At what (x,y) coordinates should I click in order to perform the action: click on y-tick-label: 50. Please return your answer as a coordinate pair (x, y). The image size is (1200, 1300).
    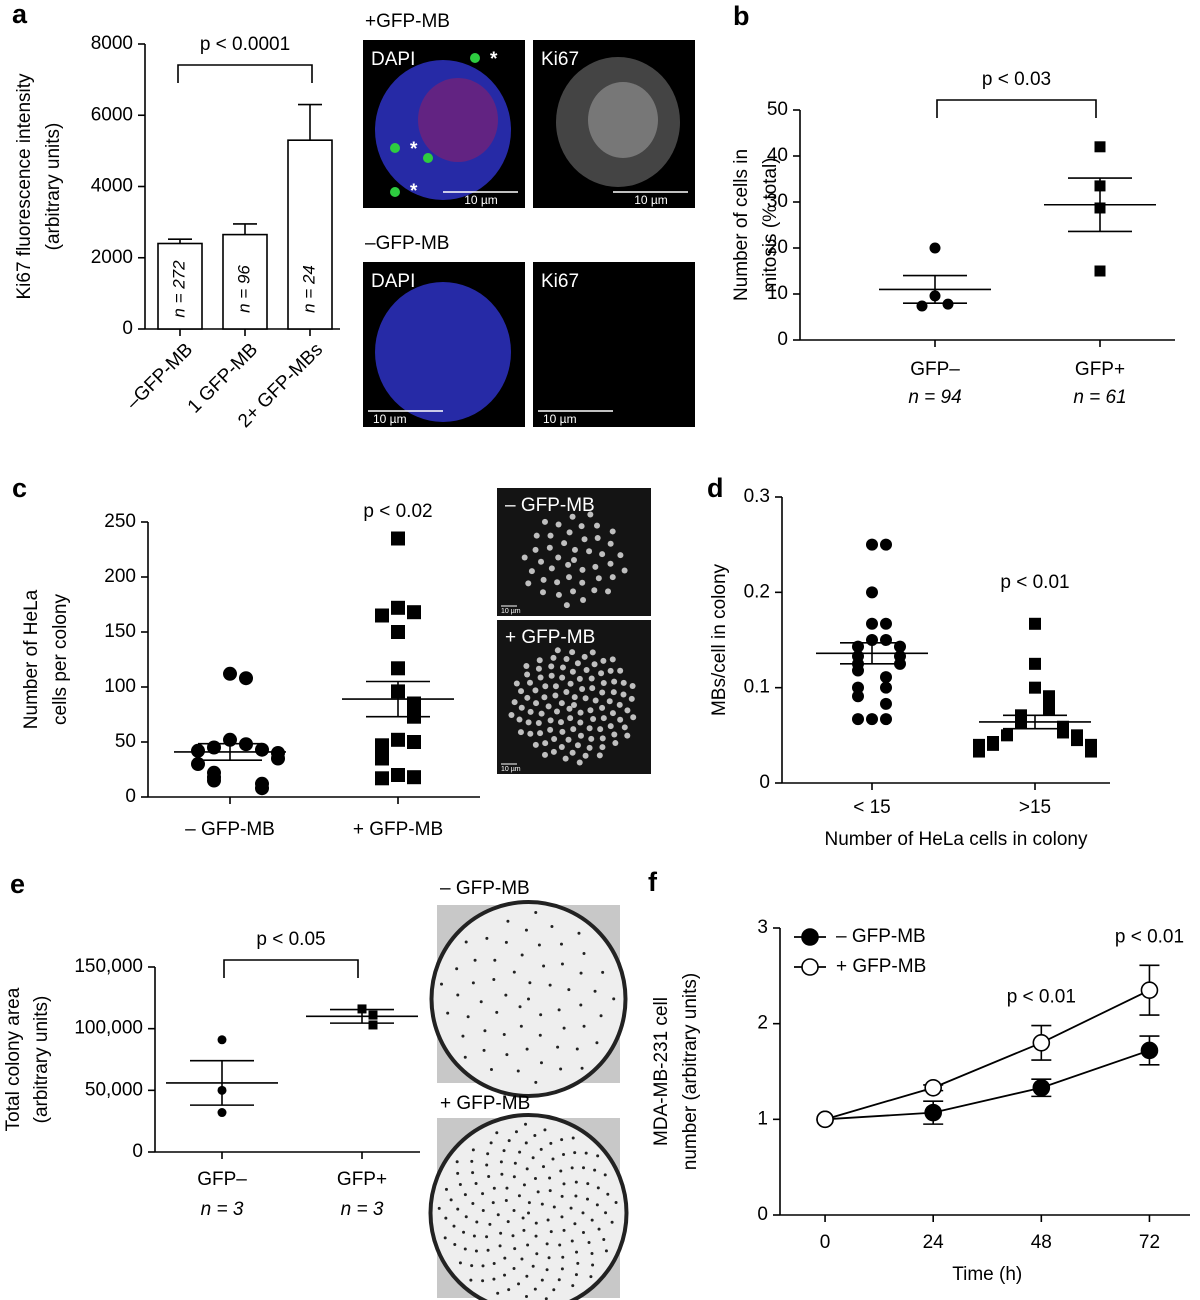
    Looking at the image, I should click on (125, 741).